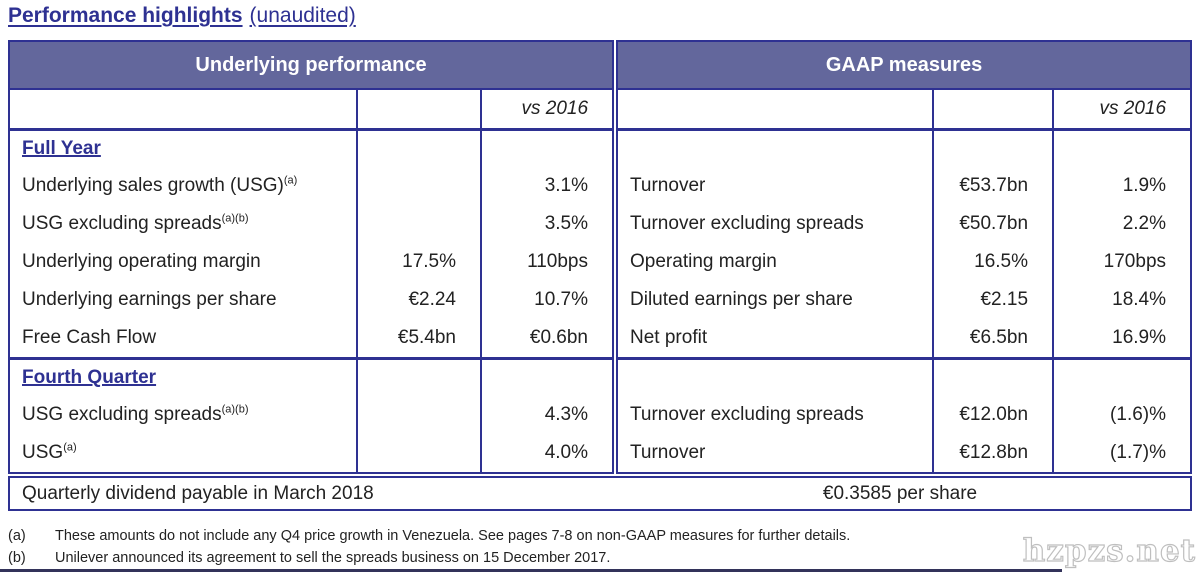 This screenshot has height=572, width=1200. I want to click on page-title: Performance highlights (unaudited), so click(182, 16).